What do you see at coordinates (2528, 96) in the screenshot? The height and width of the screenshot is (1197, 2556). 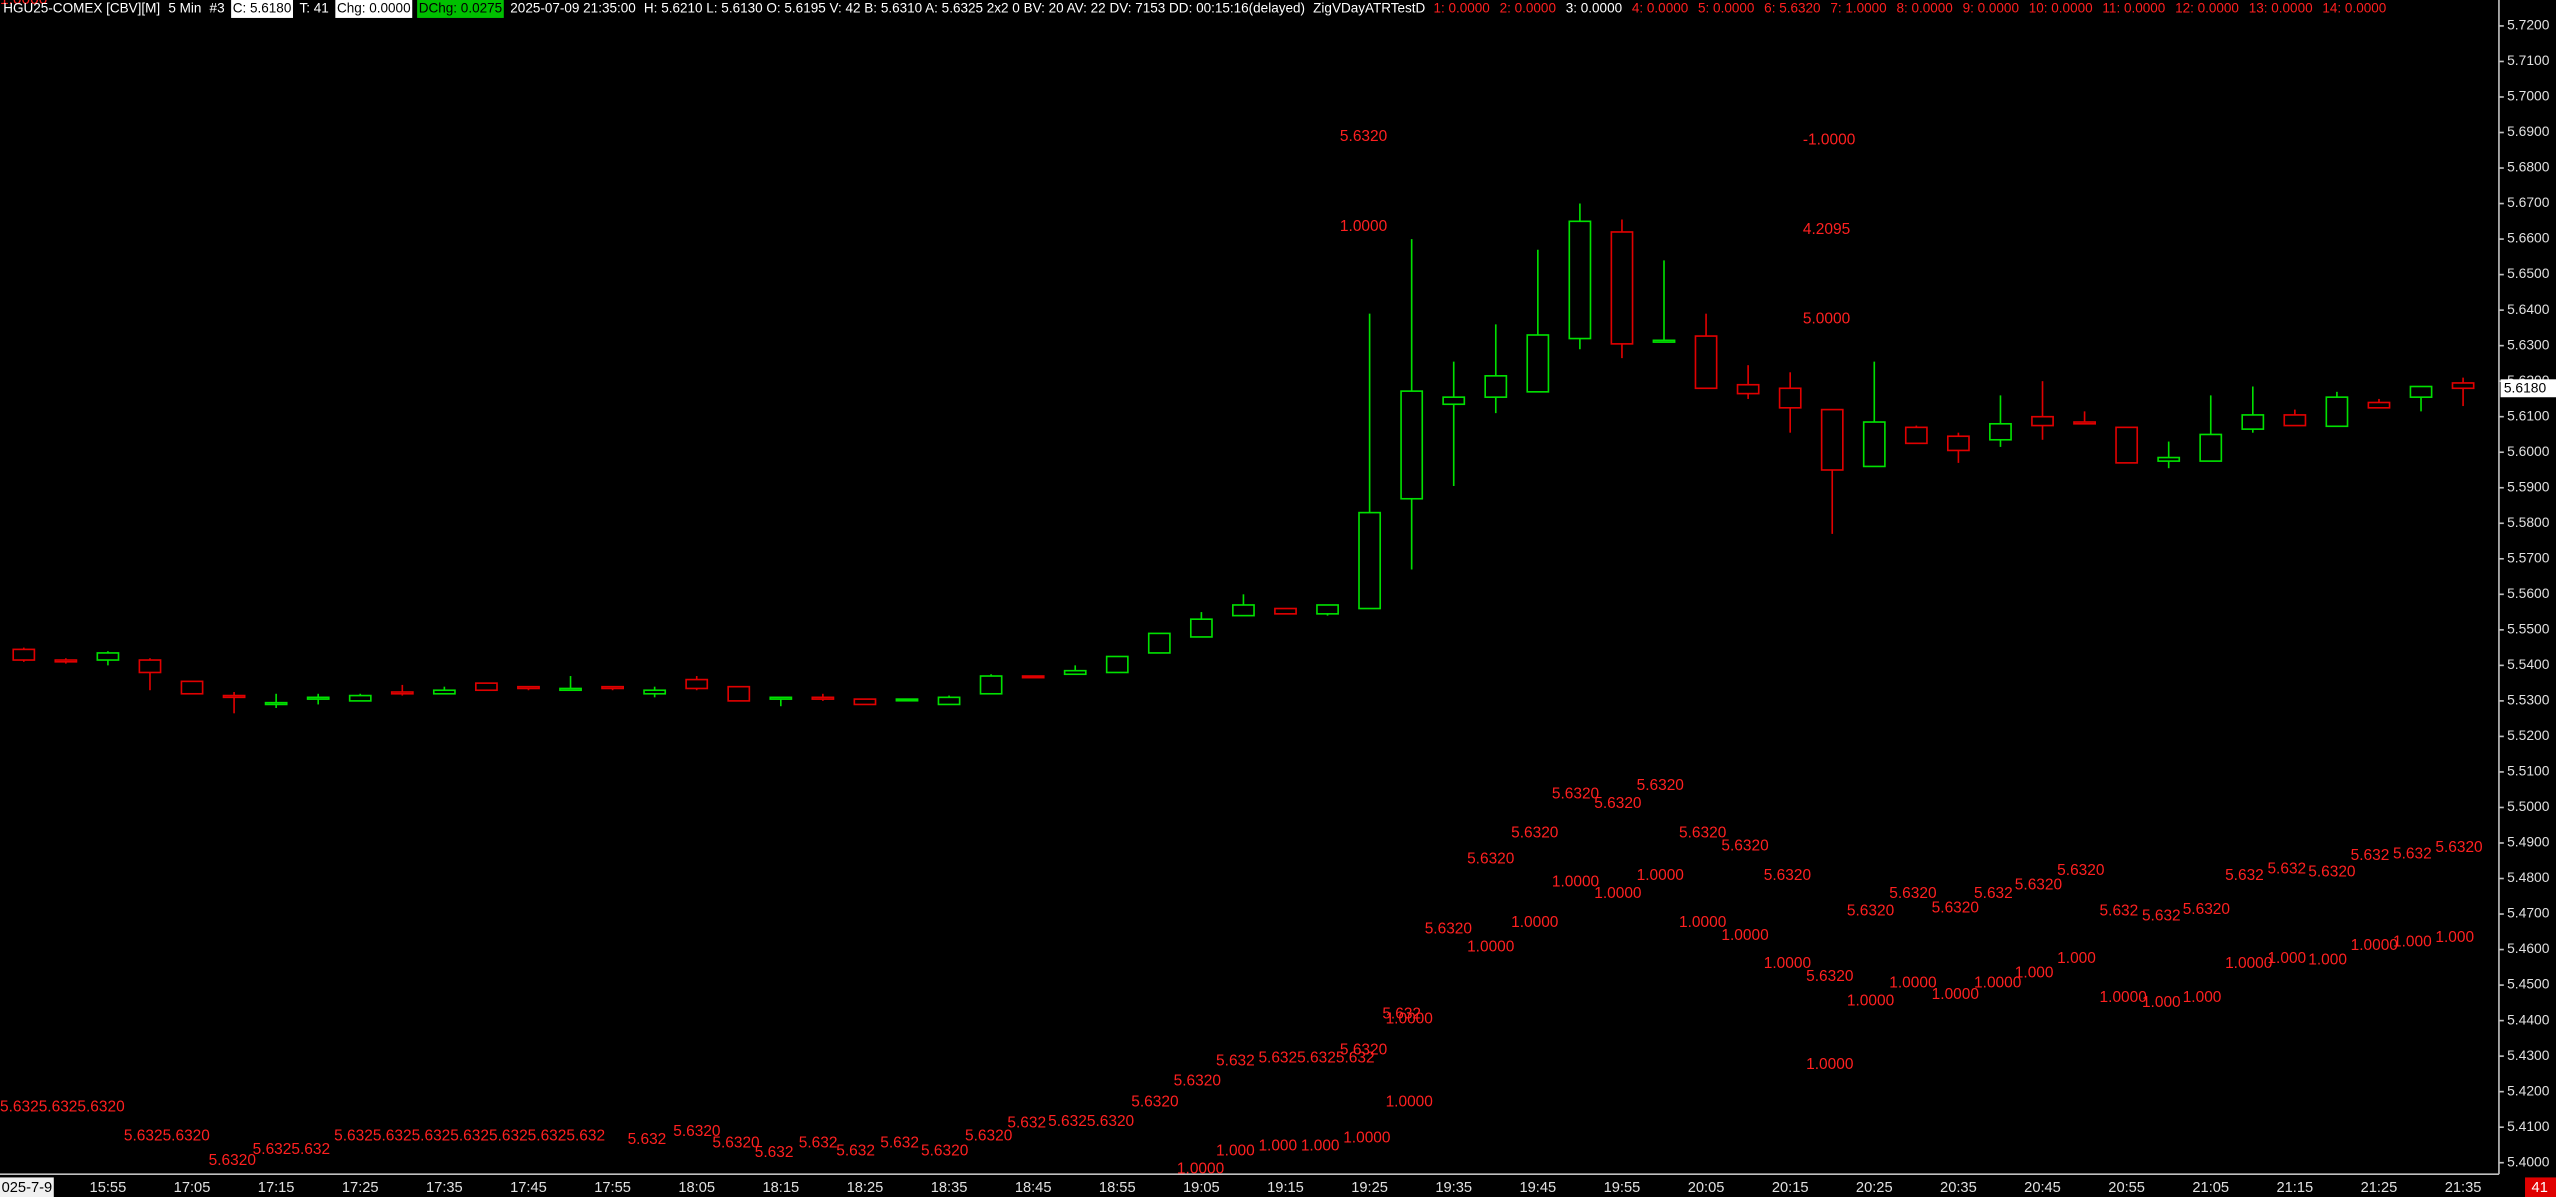 I see `y-tick-label: 5.7000` at bounding box center [2528, 96].